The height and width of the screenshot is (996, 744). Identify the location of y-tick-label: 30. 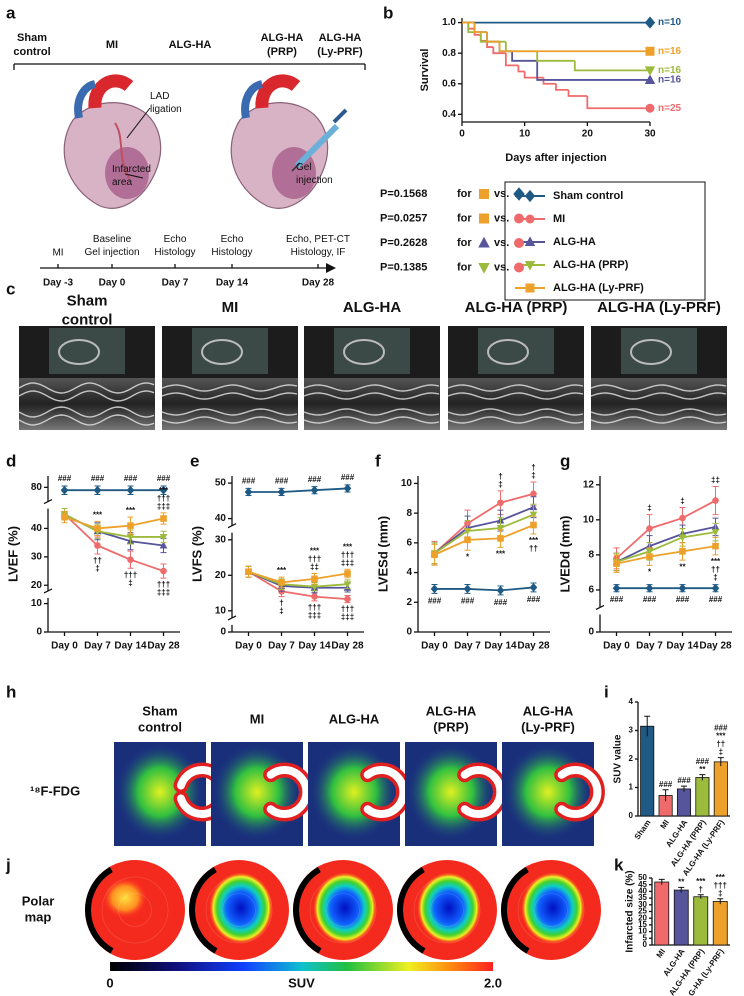
(642, 904).